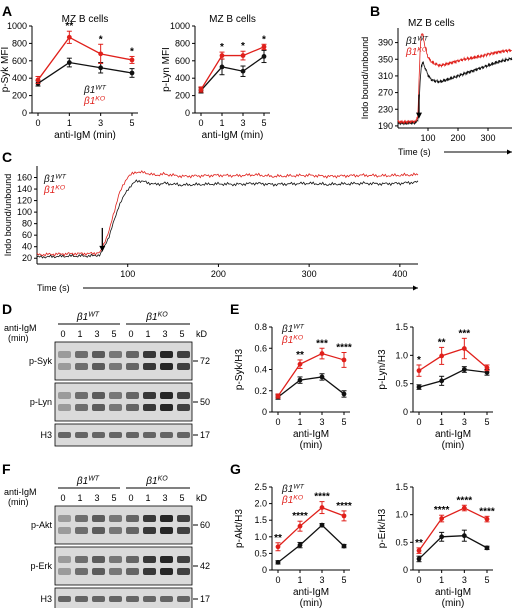 The height and width of the screenshot is (608, 520). Describe the element at coordinates (385, 76) in the screenshot. I see `y-tick-label: 310` at that location.